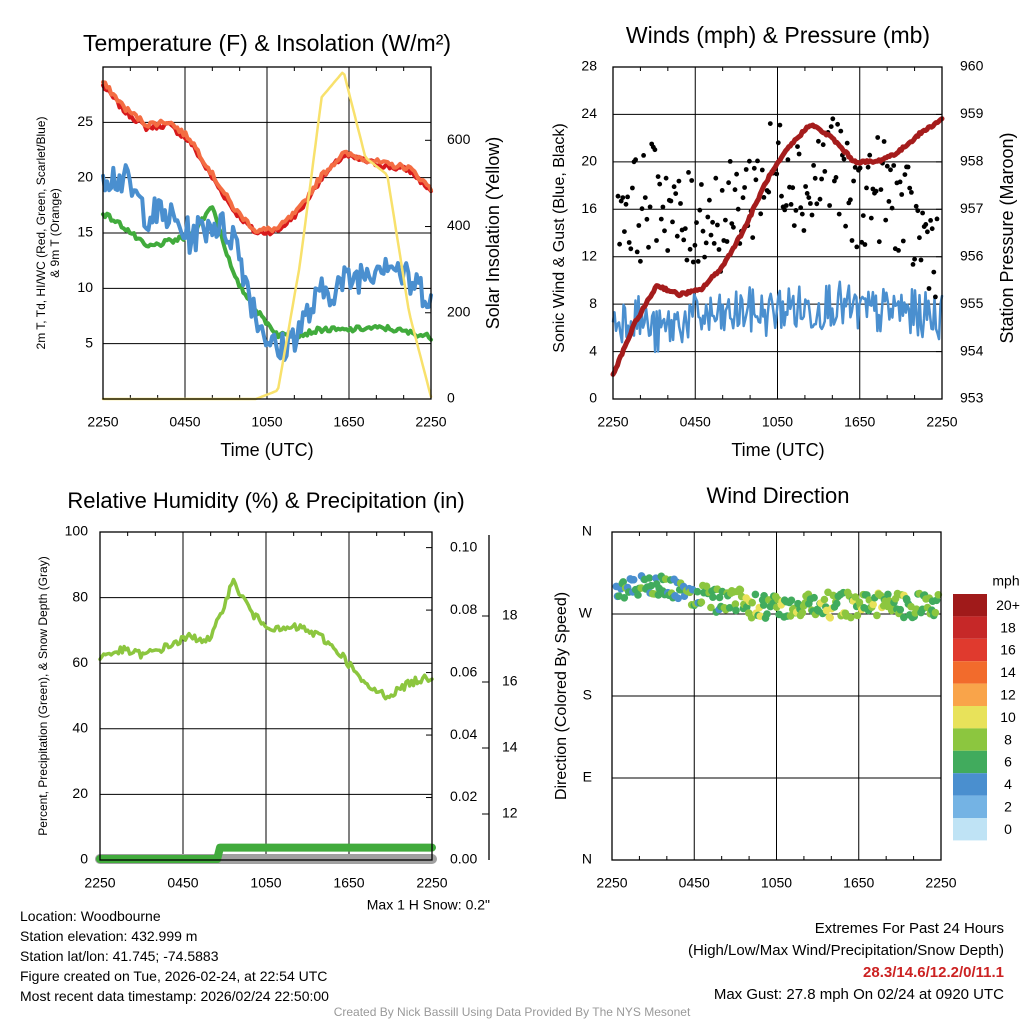  I want to click on wind-ytick-label: 20, so click(589, 161).